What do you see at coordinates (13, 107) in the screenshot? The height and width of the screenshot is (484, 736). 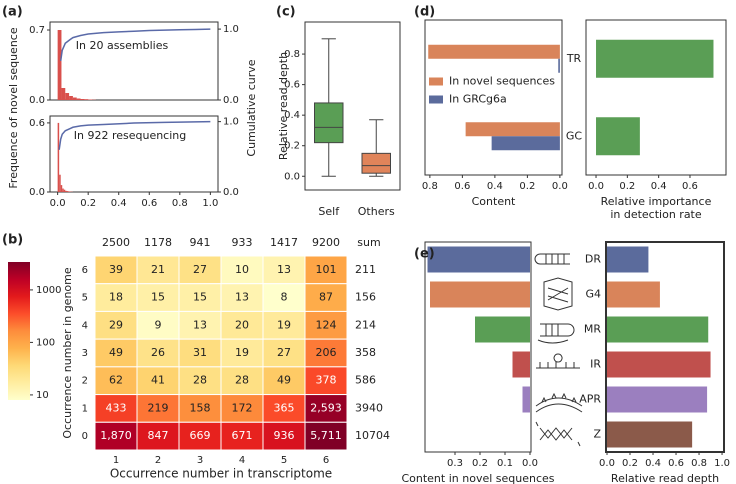 I see `y-axis-label: Frequence of novel sequence` at bounding box center [13, 107].